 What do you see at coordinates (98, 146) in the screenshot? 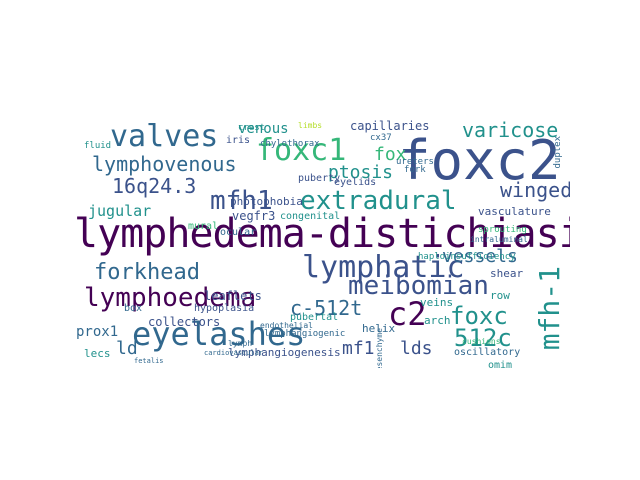
I see `word-fluid: fluid` at bounding box center [98, 146].